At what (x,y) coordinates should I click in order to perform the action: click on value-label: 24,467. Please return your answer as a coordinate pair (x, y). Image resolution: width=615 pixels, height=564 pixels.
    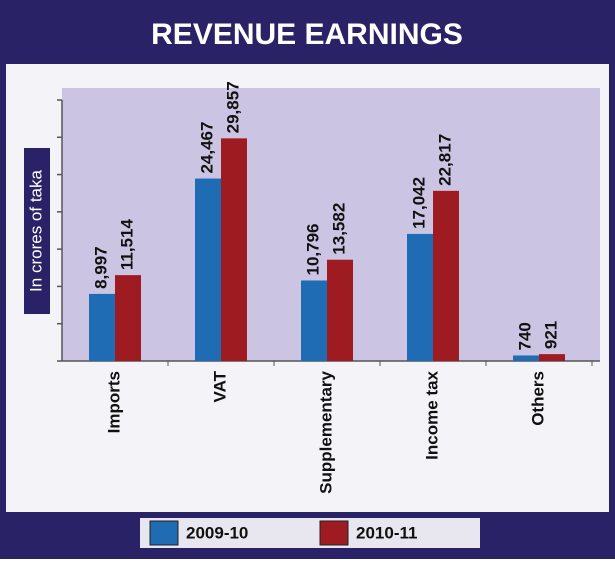
    Looking at the image, I should click on (206, 148).